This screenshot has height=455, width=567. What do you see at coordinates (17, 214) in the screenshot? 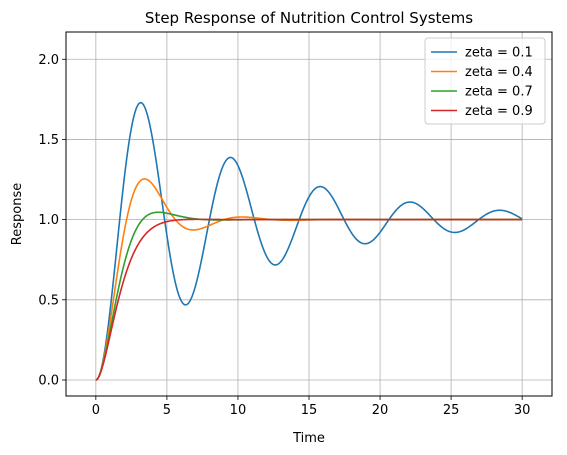
I see `y-axis-label: Response` at bounding box center [17, 214].